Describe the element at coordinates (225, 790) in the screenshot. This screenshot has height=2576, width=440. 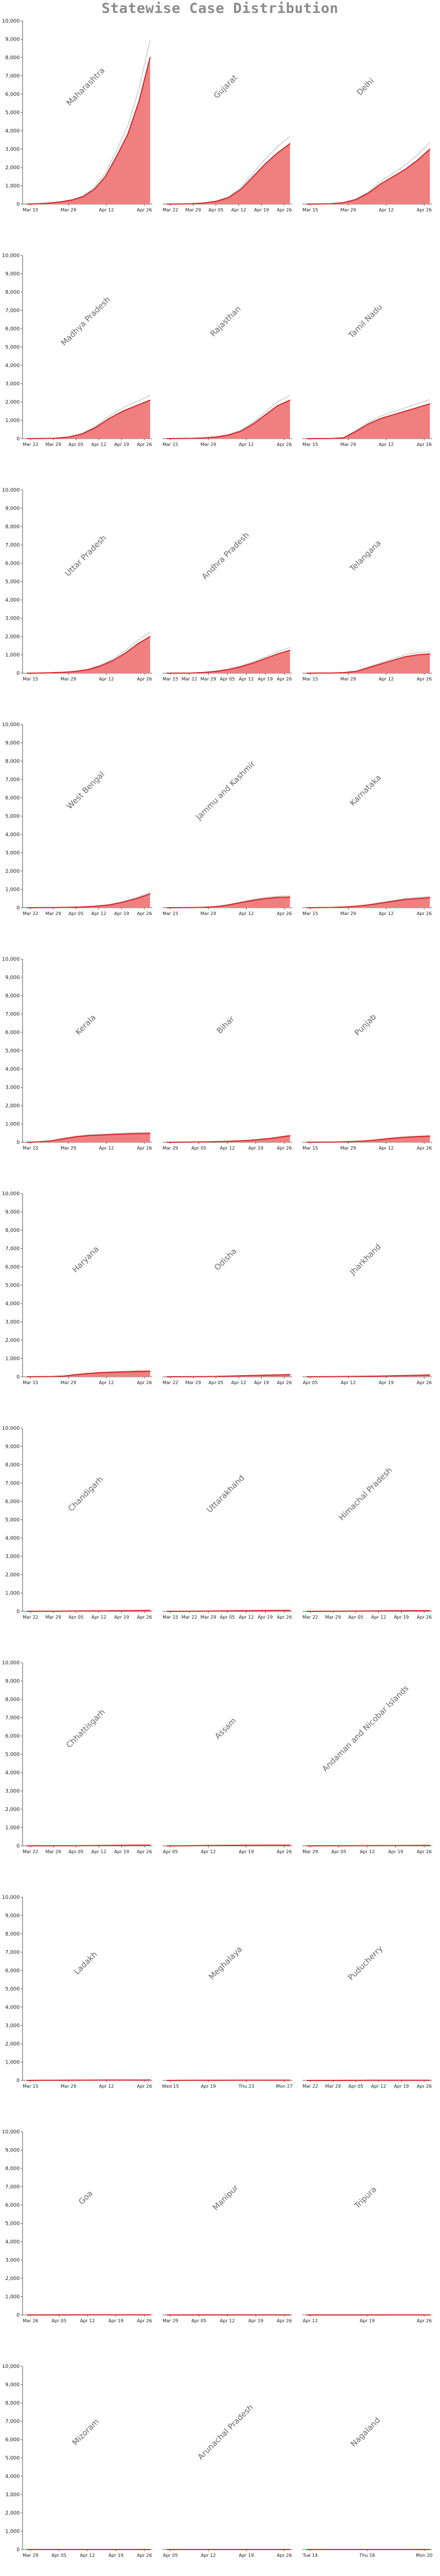
I see `state-label: Jammu and Kashmir` at that location.